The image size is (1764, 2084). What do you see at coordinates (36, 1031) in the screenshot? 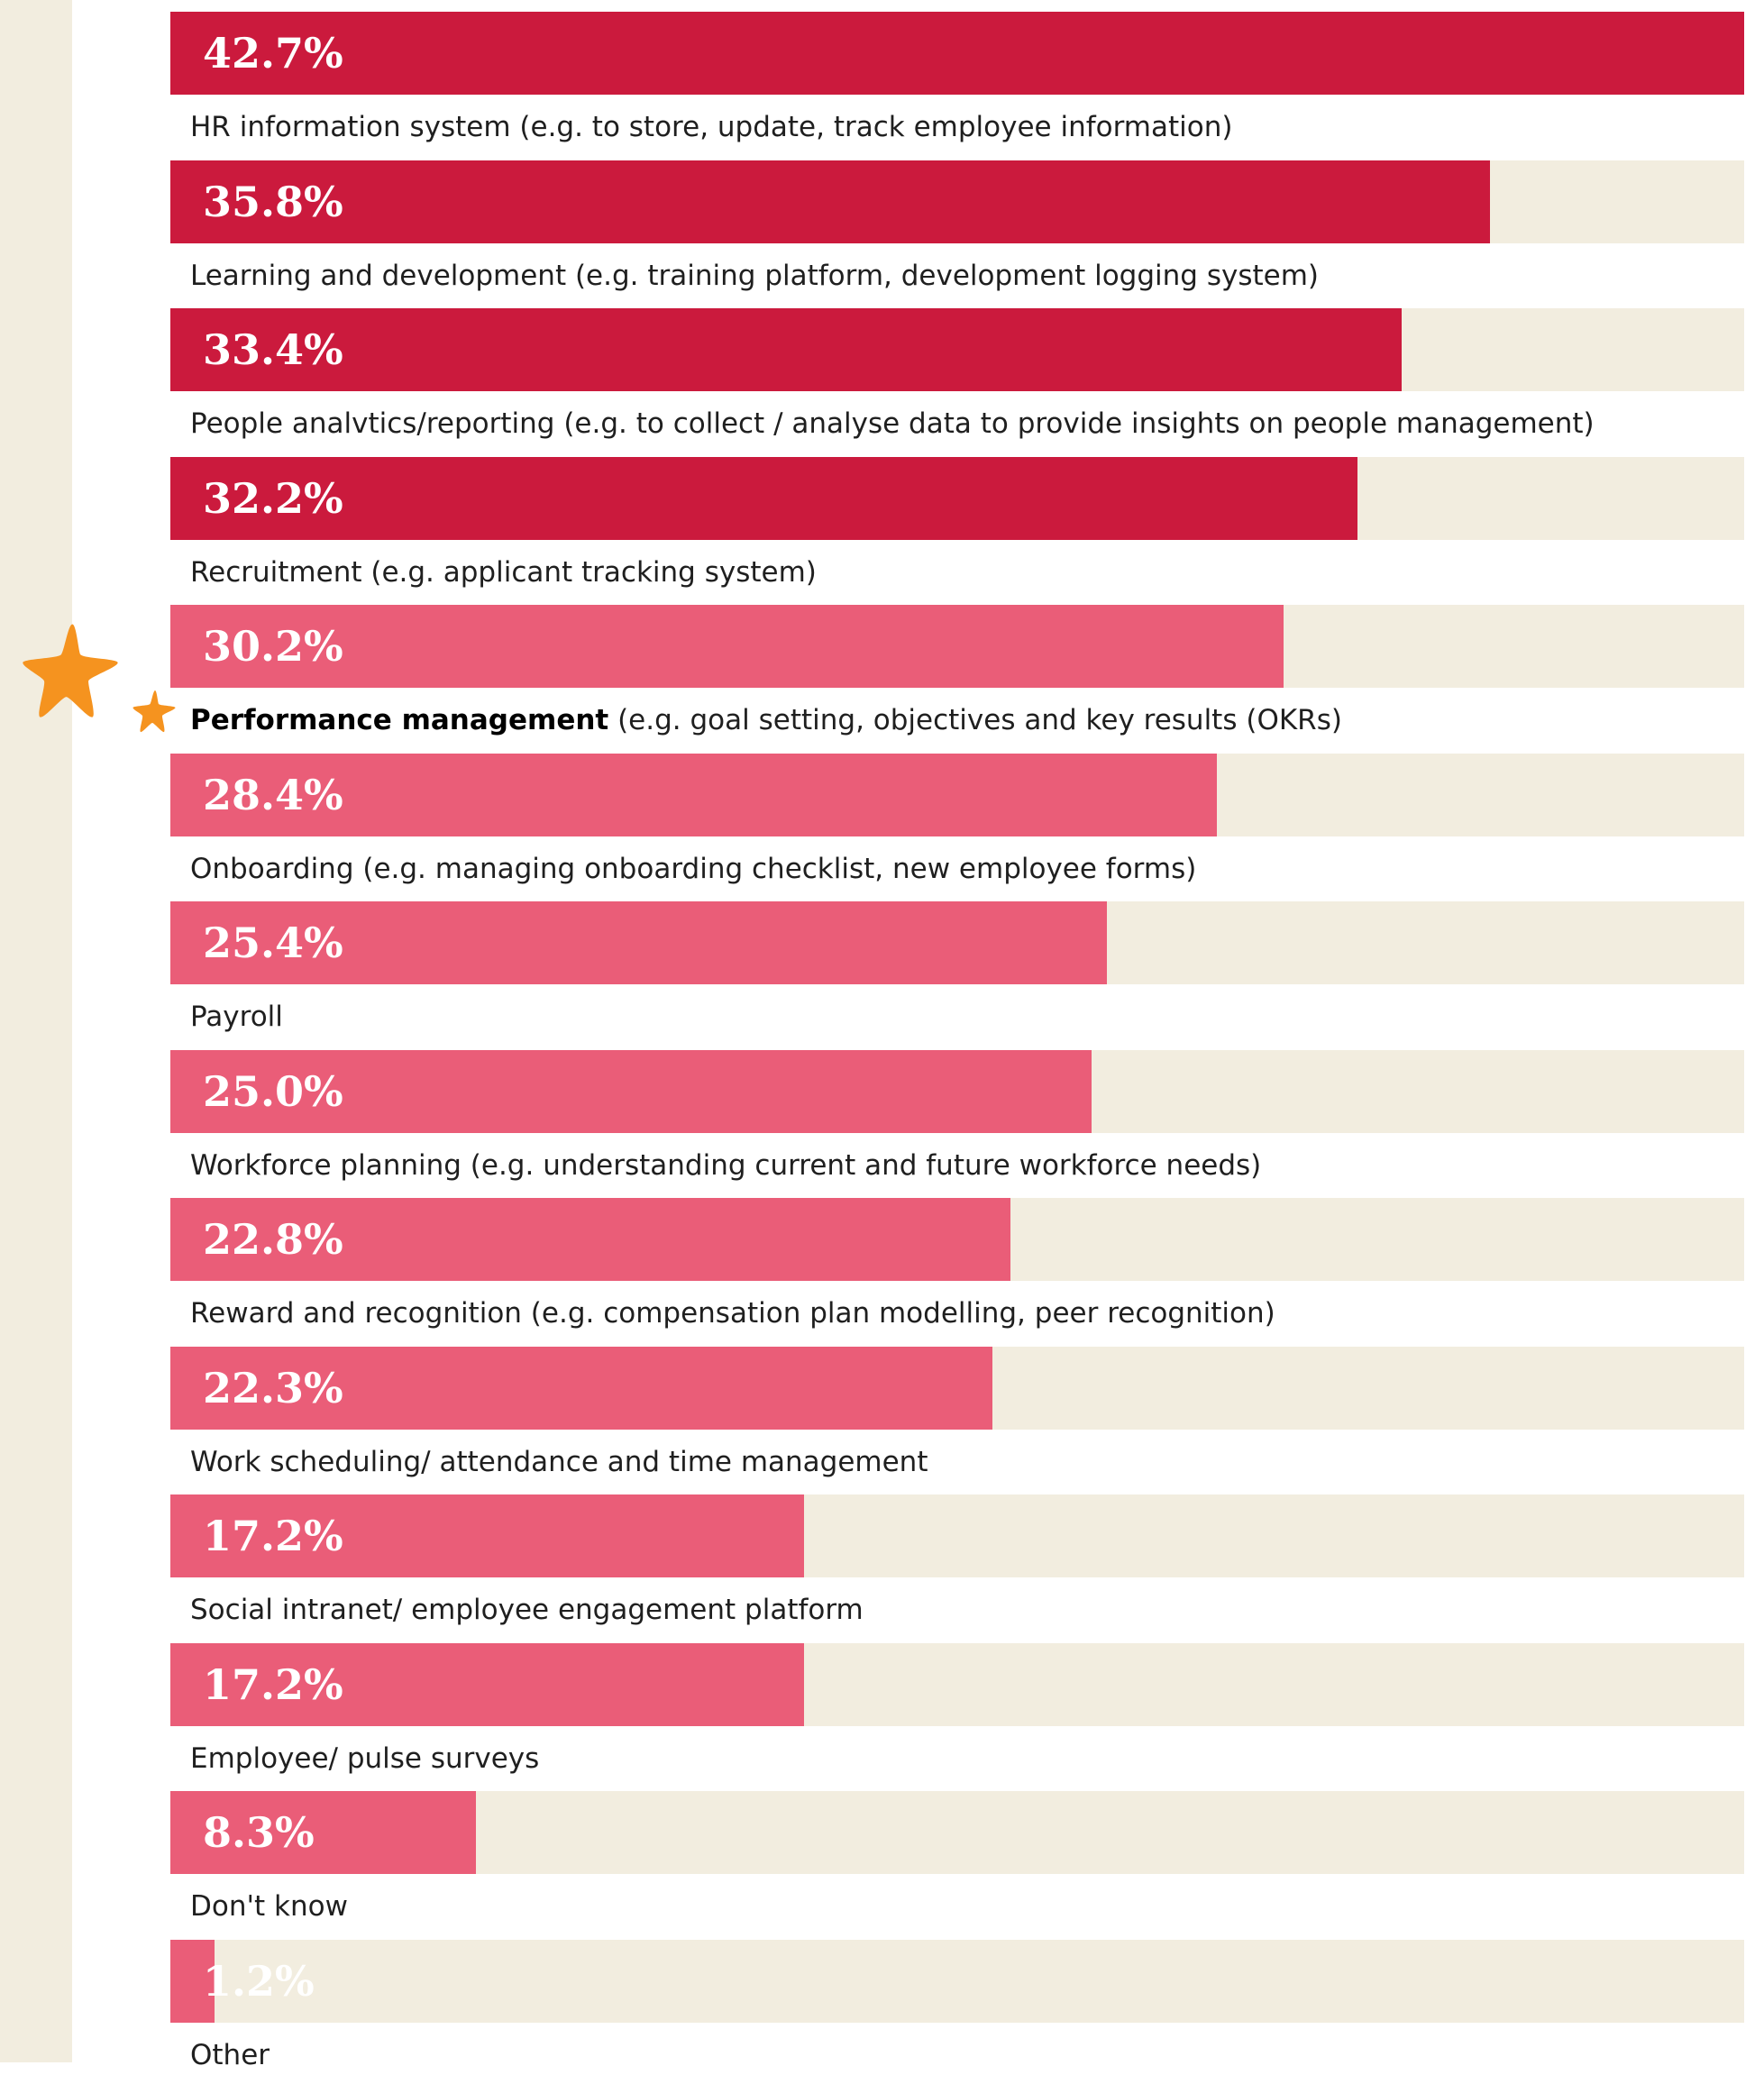
I see `side-strip` at bounding box center [36, 1031].